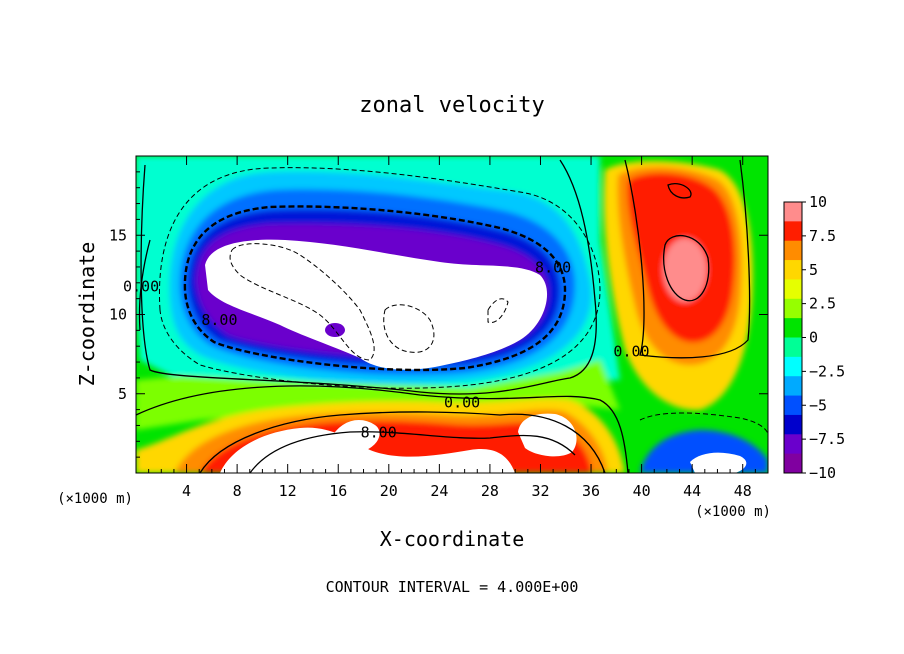 This screenshot has height=654, width=904. Describe the element at coordinates (818, 405) in the screenshot. I see `colorbar-tick-label: −5` at that location.